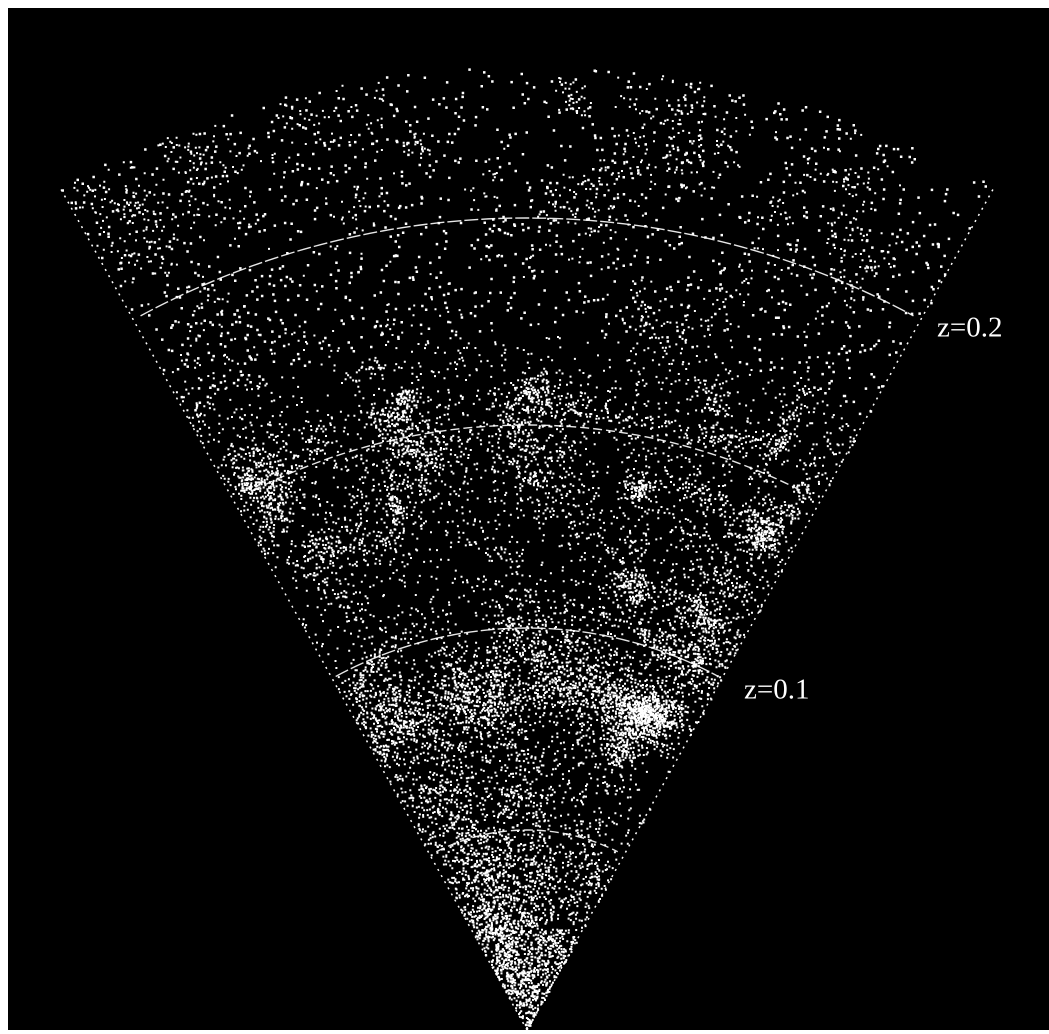 Image resolution: width=1049 pixels, height=1034 pixels. What do you see at coordinates (969, 328) in the screenshot?
I see `redshift-label: z=0.2` at bounding box center [969, 328].